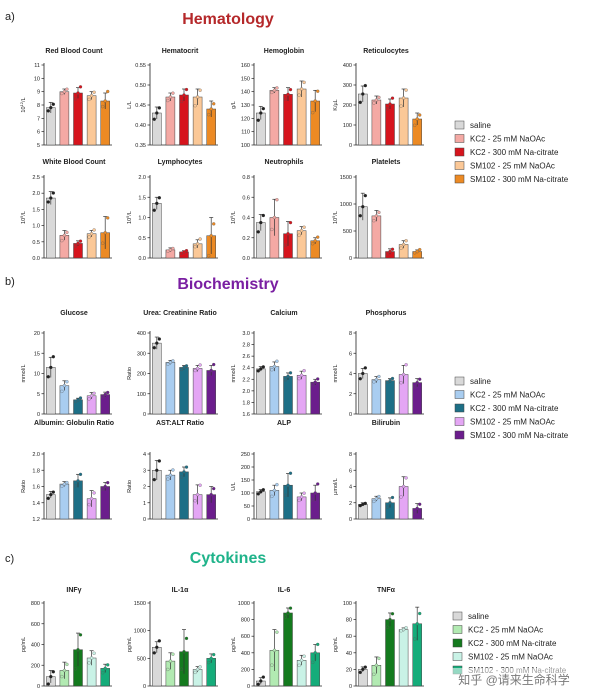  What do you see at coordinates (10, 17) in the screenshot?
I see `section-letter: a)` at bounding box center [10, 17].